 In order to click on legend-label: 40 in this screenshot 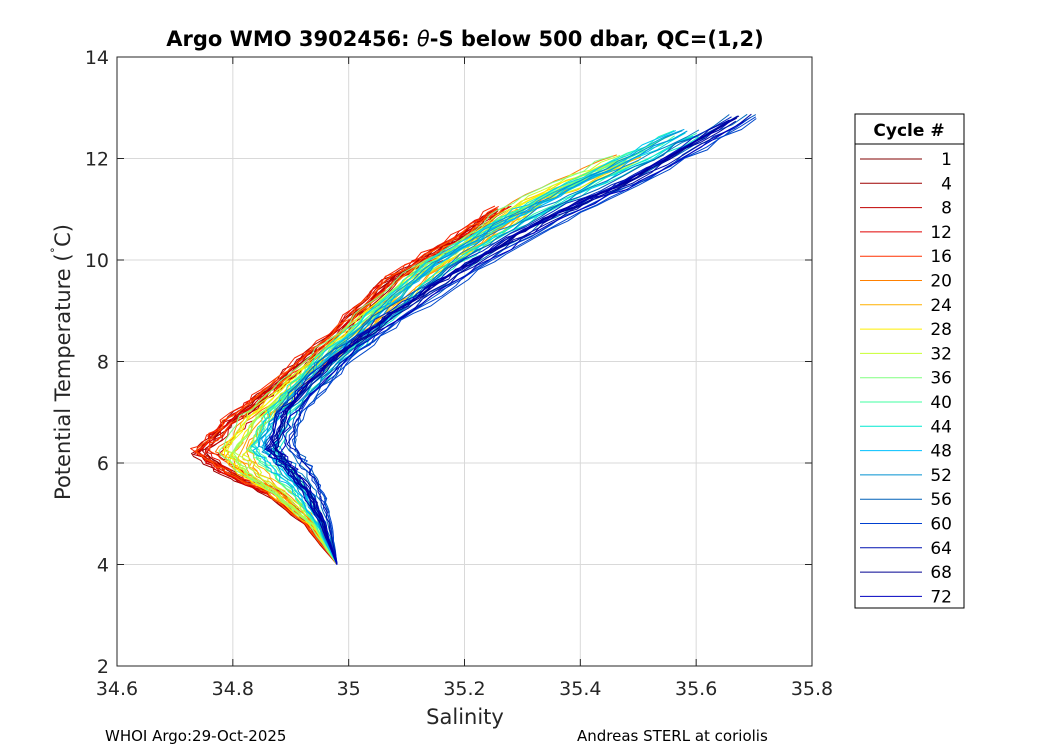, I will do `click(941, 403)`.